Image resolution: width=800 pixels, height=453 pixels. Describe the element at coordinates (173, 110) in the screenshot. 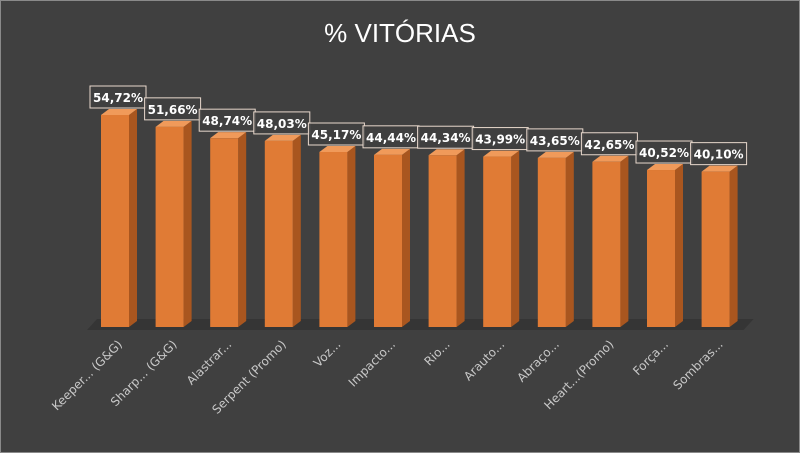

I see `data-label: 51,66%` at that location.